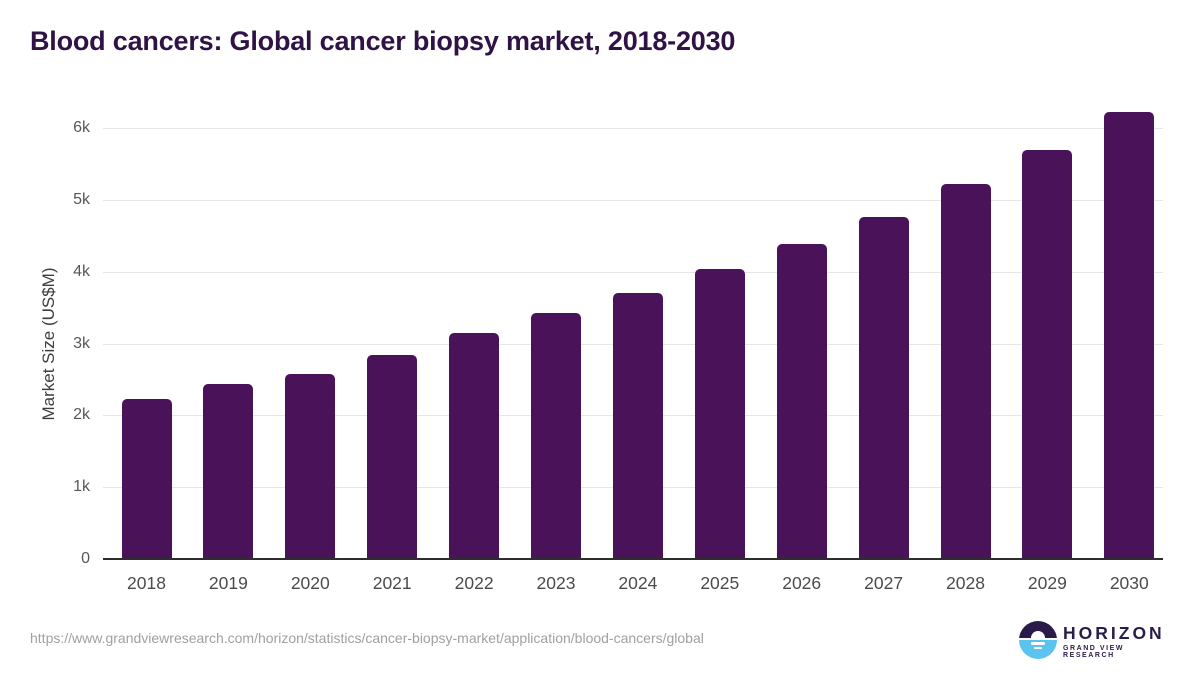 The width and height of the screenshot is (1200, 675). I want to click on x-tick-label: 2026, so click(802, 583).